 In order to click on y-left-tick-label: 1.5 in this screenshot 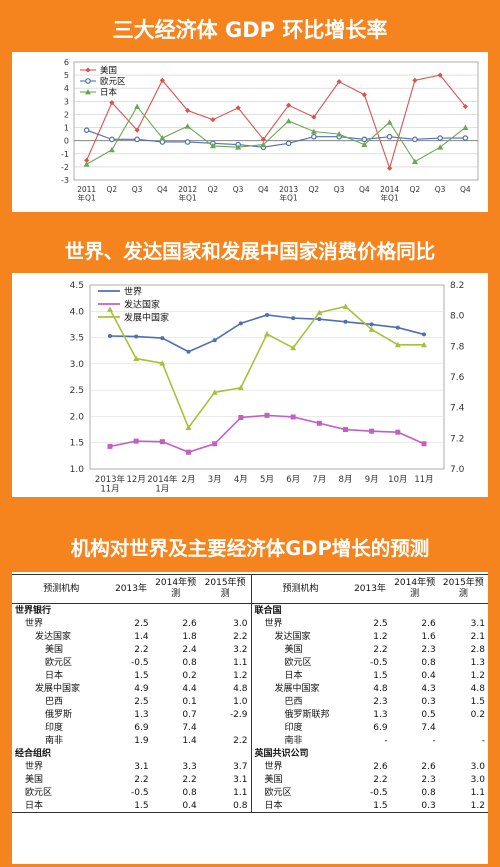, I will do `click(77, 444)`.